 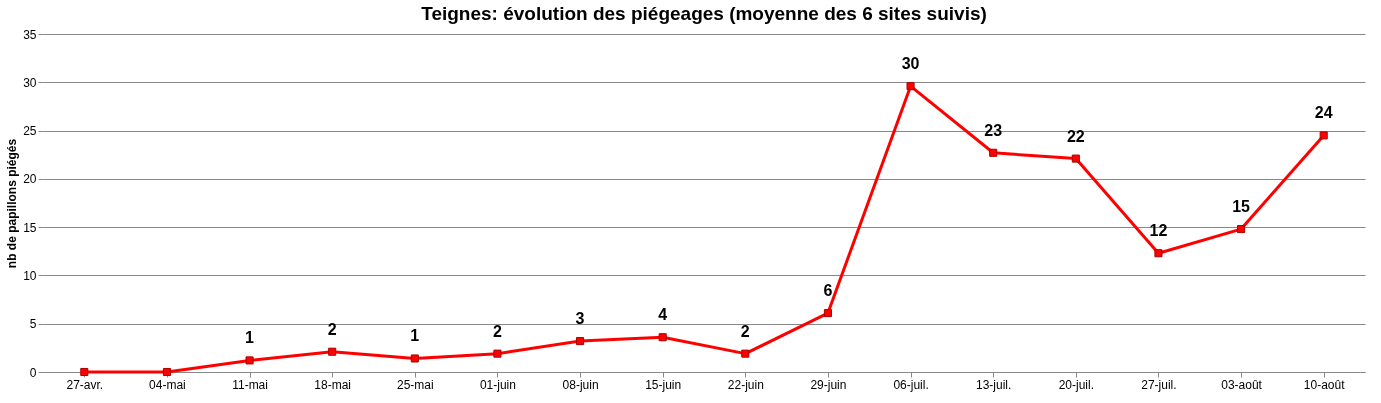 What do you see at coordinates (250, 384) in the screenshot?
I see `x-tick-label: 11-mai` at bounding box center [250, 384].